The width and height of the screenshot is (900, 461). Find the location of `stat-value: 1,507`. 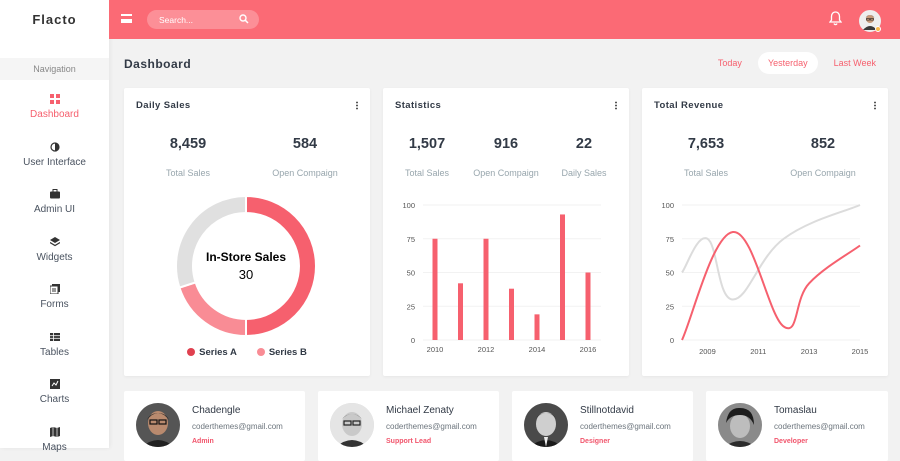

stat-value: 1,507 is located at coordinates (427, 144).